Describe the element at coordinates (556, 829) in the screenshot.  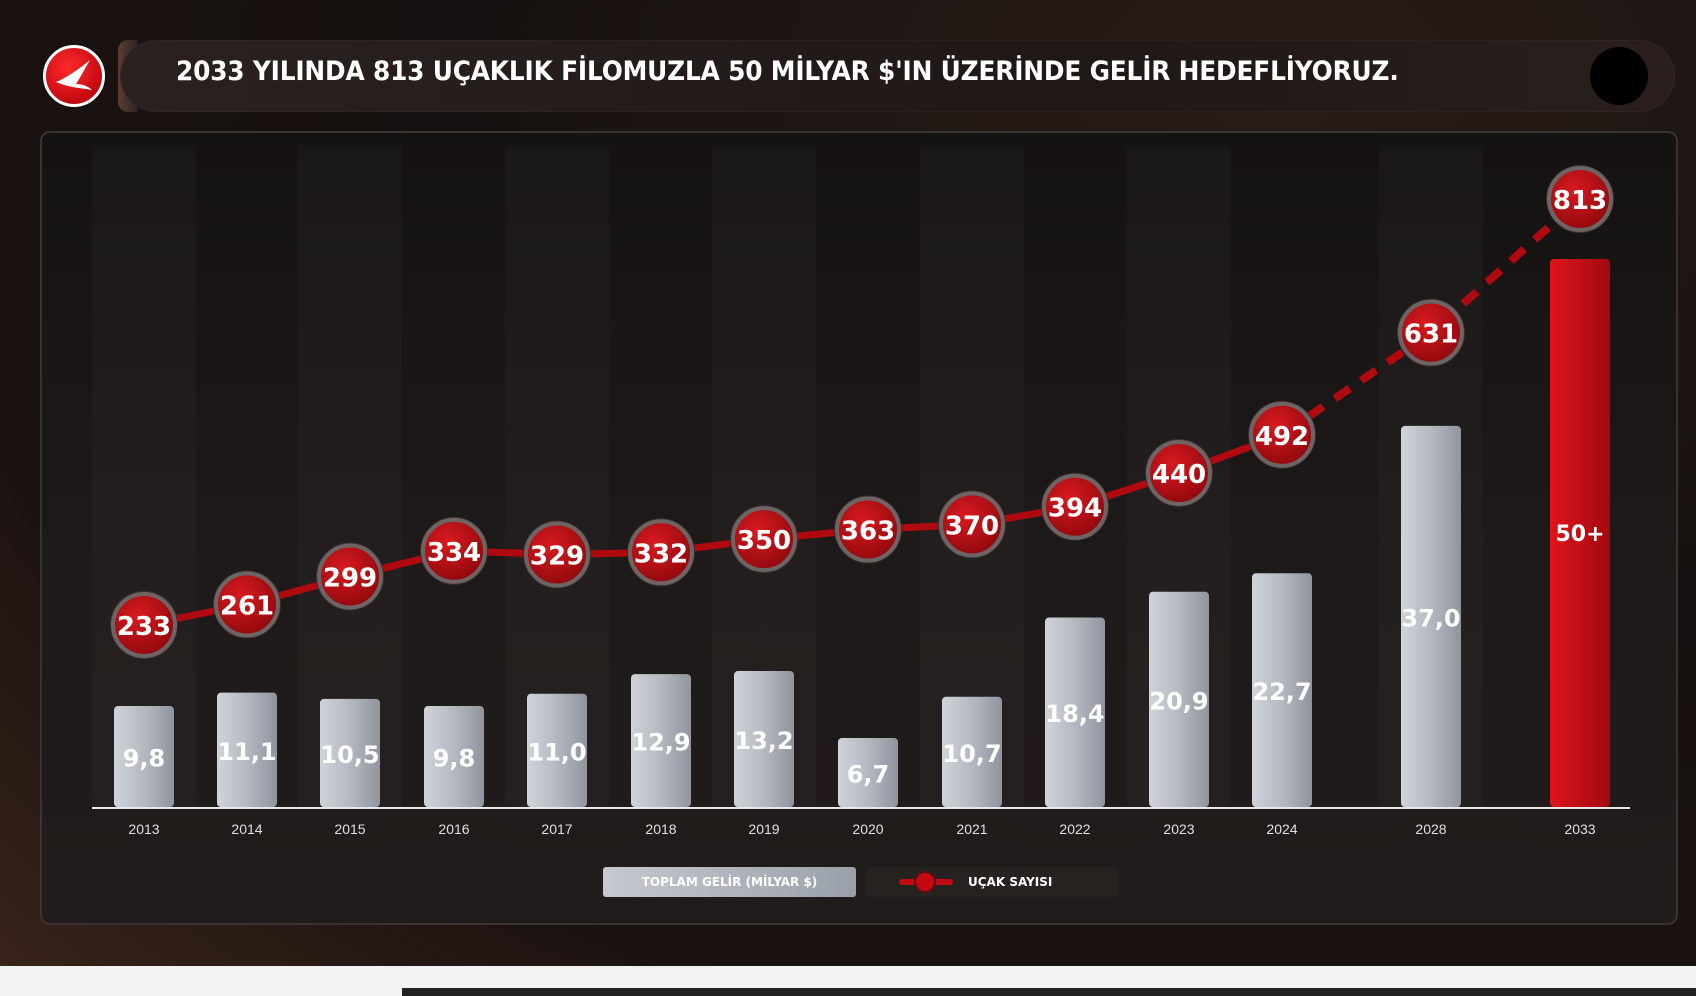
I see `x-tick-2017: 2017` at that location.